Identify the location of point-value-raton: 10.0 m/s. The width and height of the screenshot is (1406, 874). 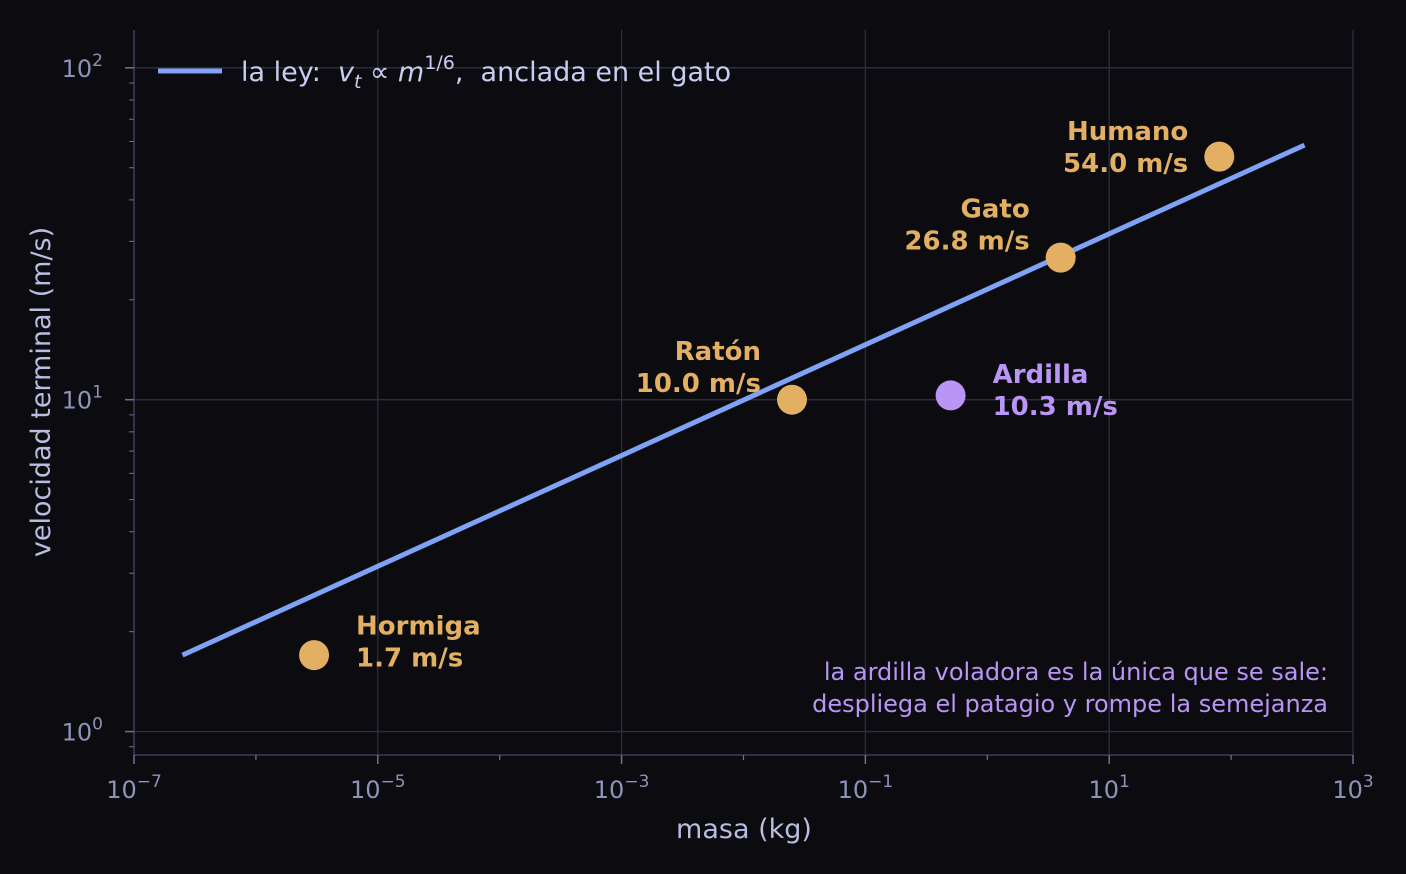
(698, 384).